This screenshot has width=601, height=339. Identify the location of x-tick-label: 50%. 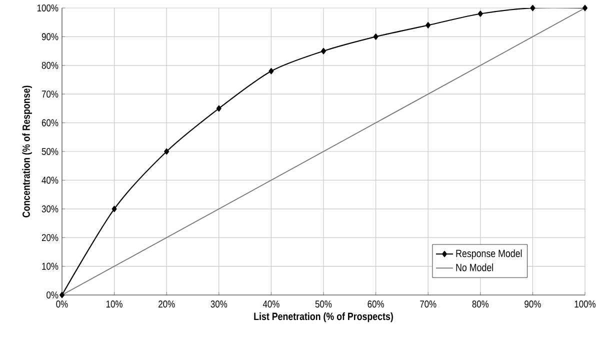
(323, 304).